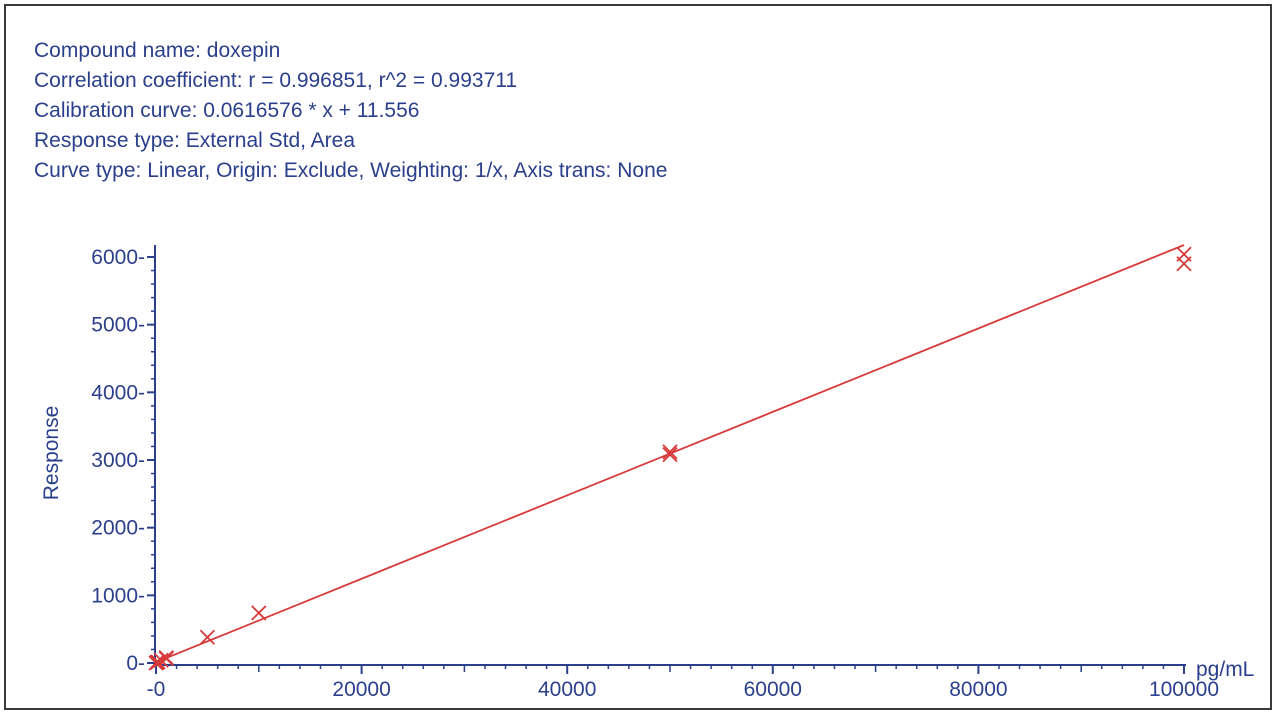  Describe the element at coordinates (567, 689) in the screenshot. I see `x-tick-label: 40000` at that location.